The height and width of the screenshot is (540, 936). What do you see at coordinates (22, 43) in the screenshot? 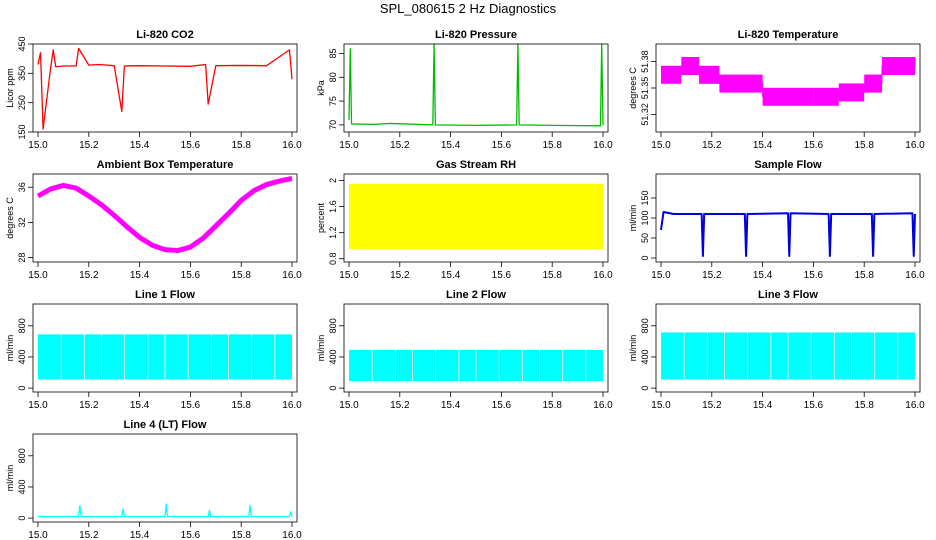
I see `y-tick-label: 450` at bounding box center [22, 43].